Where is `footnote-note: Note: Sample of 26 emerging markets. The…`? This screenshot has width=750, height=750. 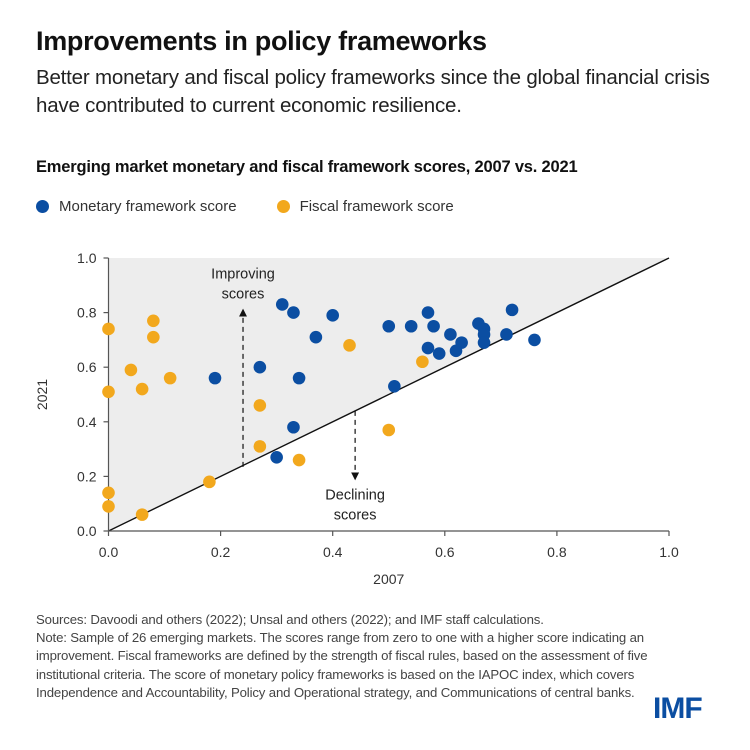 footnote-note: Note: Sample of 26 emerging markets. The… is located at coordinates (342, 665).